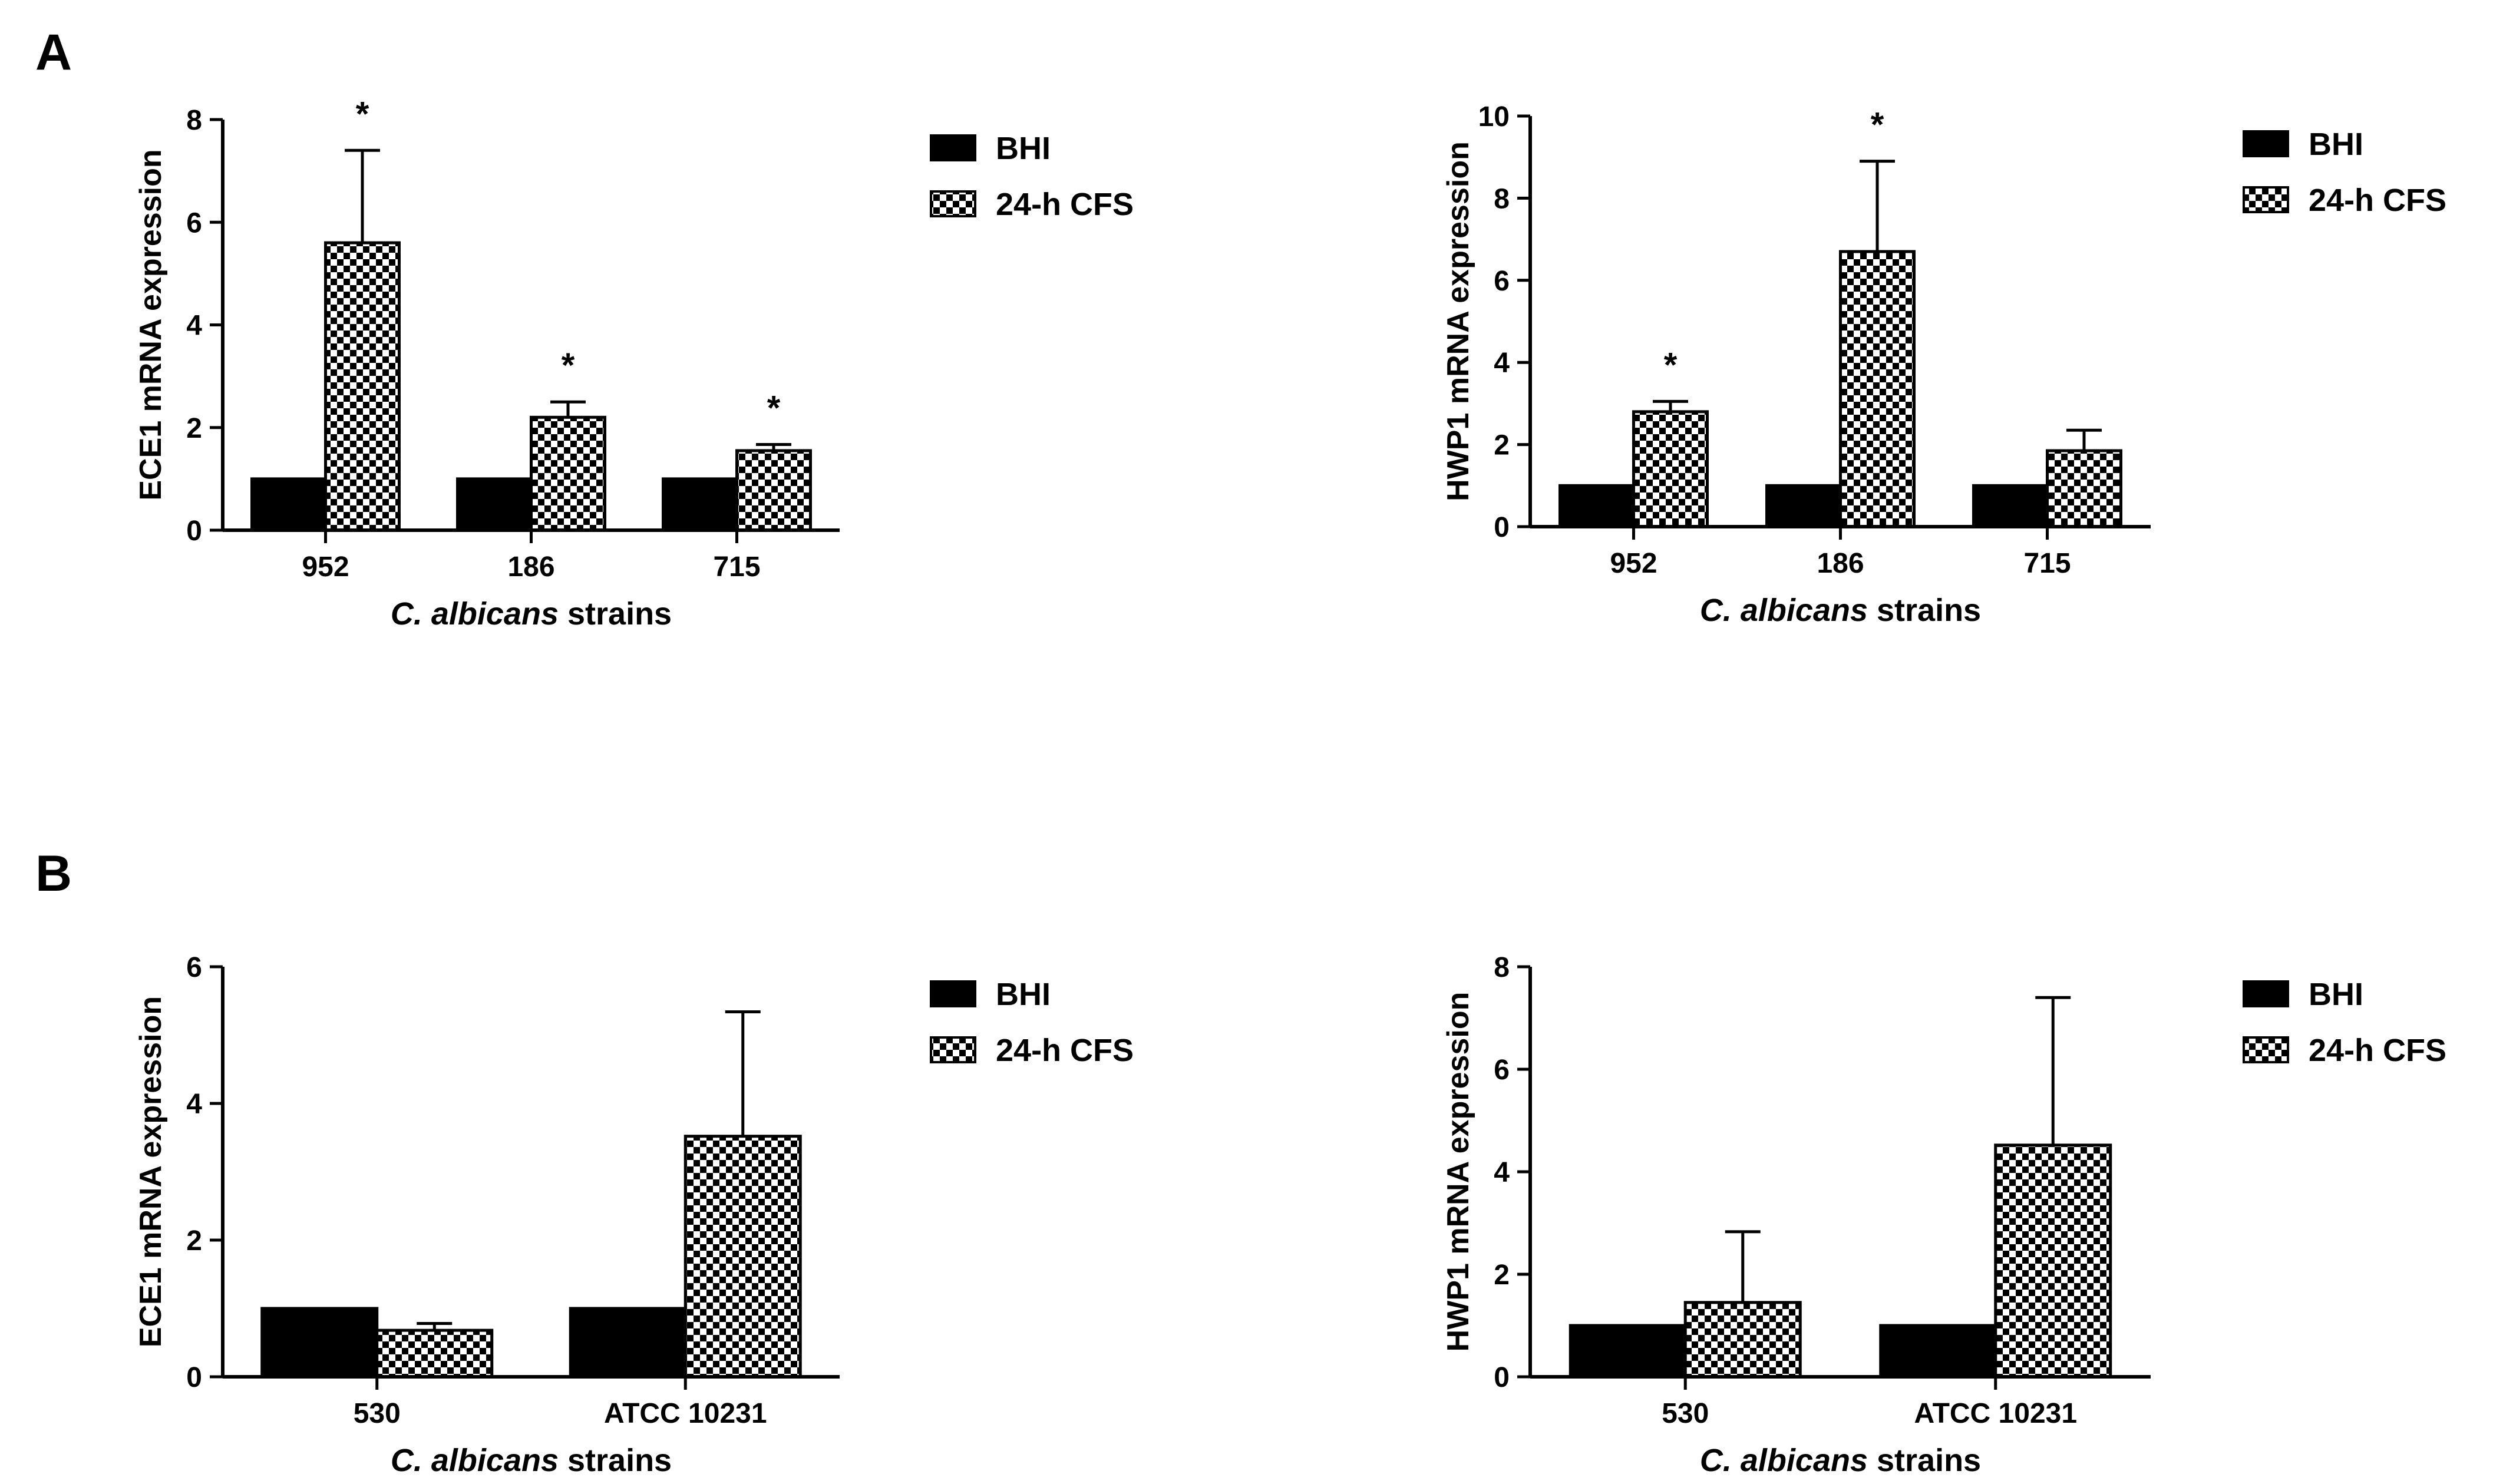 The image size is (2493, 1484). What do you see at coordinates (774, 408) in the screenshot?
I see `significance-marker-3: *` at bounding box center [774, 408].